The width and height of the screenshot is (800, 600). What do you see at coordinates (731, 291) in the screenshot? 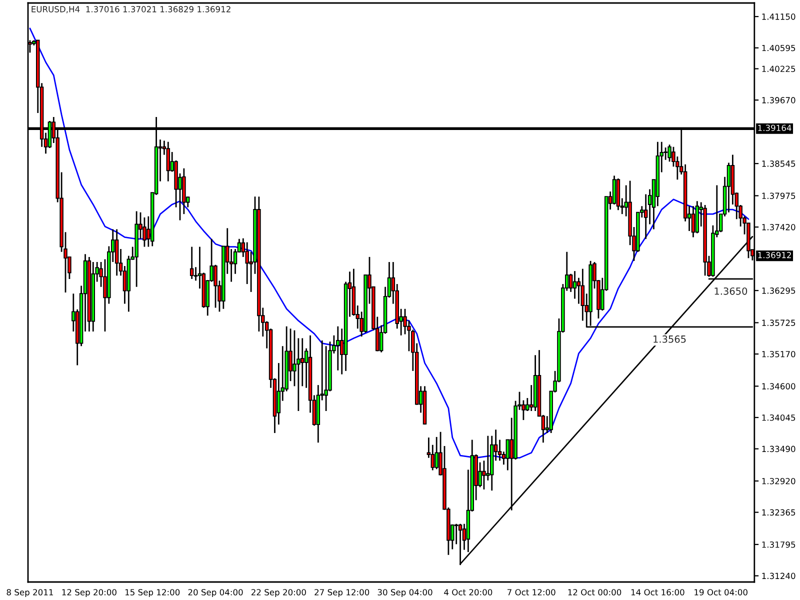
I see `legend-label: 1.3650` at bounding box center [731, 291].